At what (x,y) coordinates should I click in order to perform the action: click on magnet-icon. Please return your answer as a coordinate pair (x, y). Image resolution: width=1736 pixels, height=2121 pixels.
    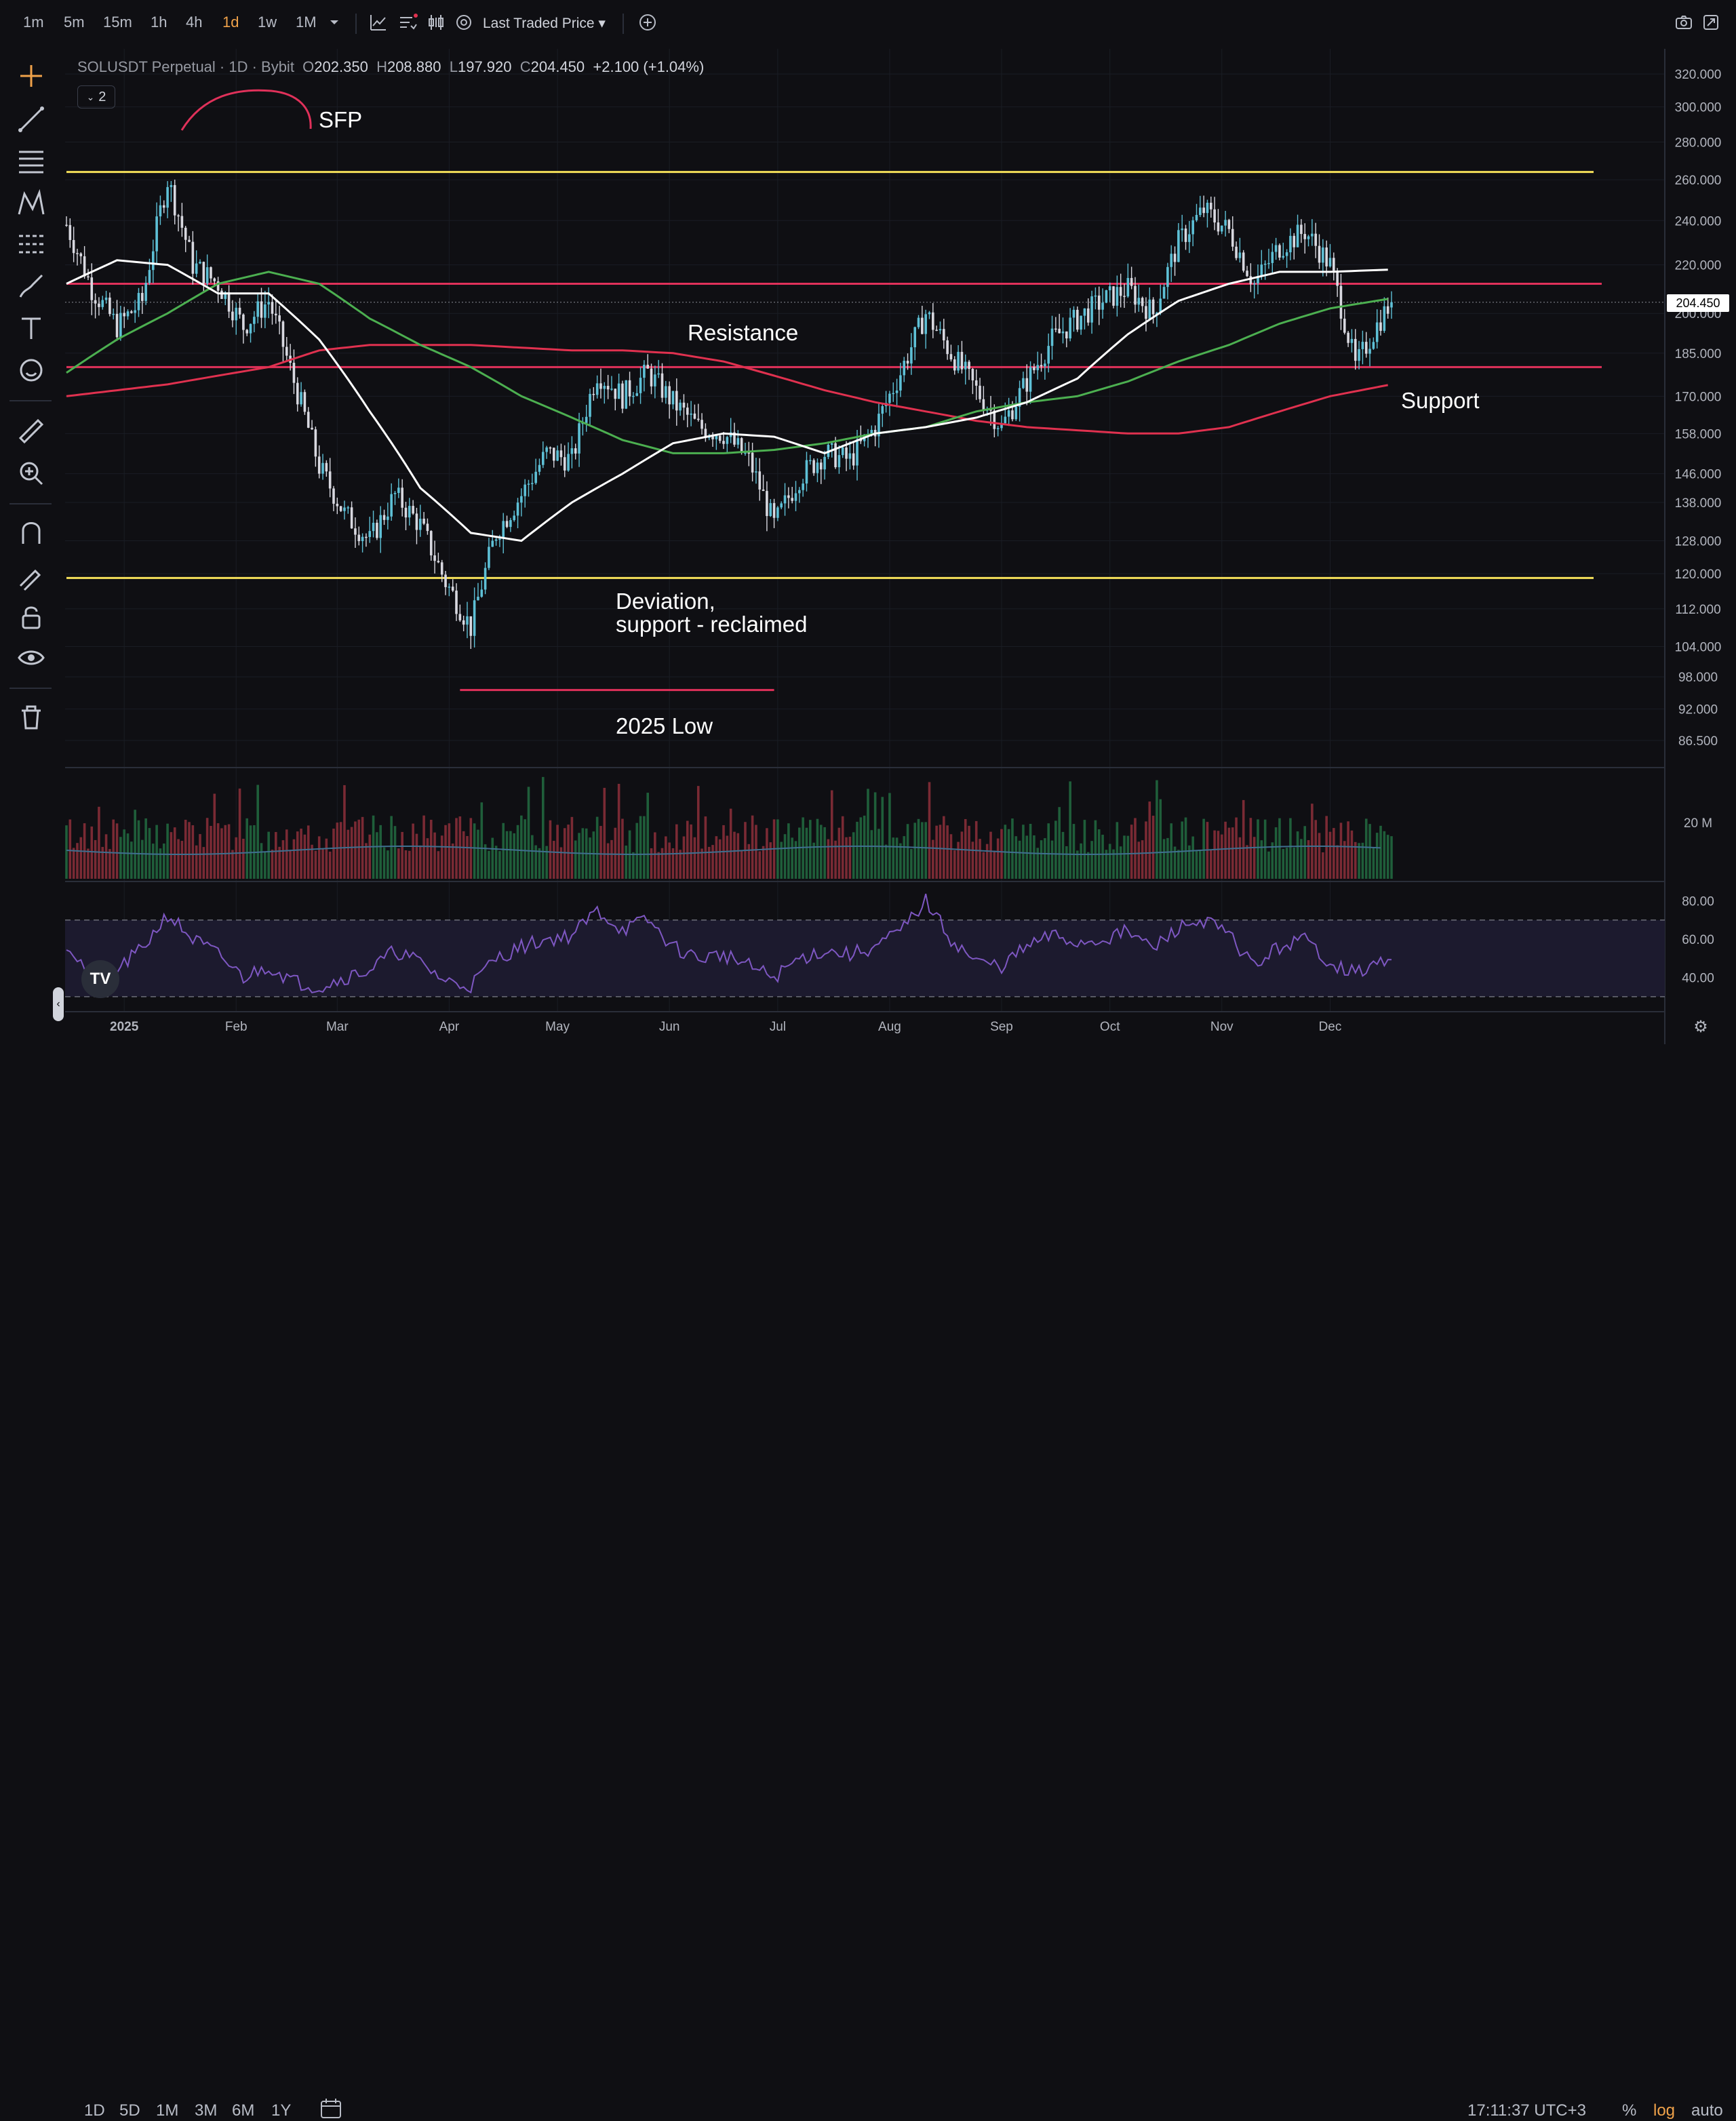
    Looking at the image, I should click on (31, 533).